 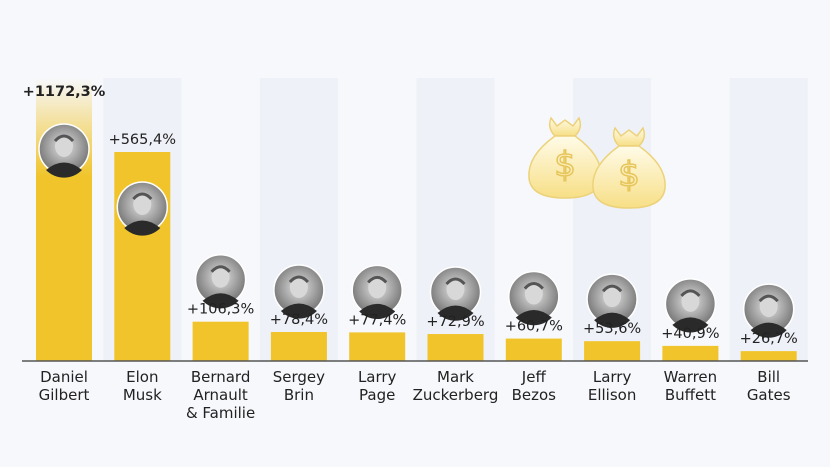 I want to click on category-label: Bernard Arnault & Familie, so click(x=220, y=395).